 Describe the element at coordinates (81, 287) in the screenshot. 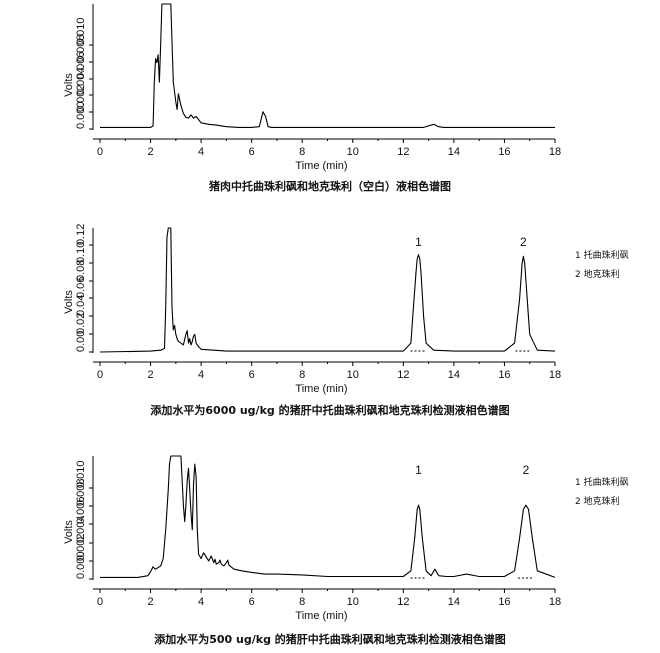

I see `y-tick-label: 0.06` at that location.